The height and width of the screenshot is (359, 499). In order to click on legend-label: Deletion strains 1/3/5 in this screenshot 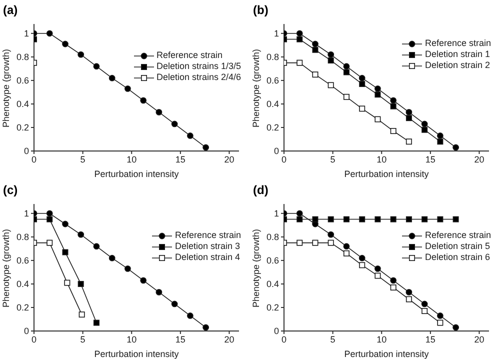, I will do `click(198, 66)`.